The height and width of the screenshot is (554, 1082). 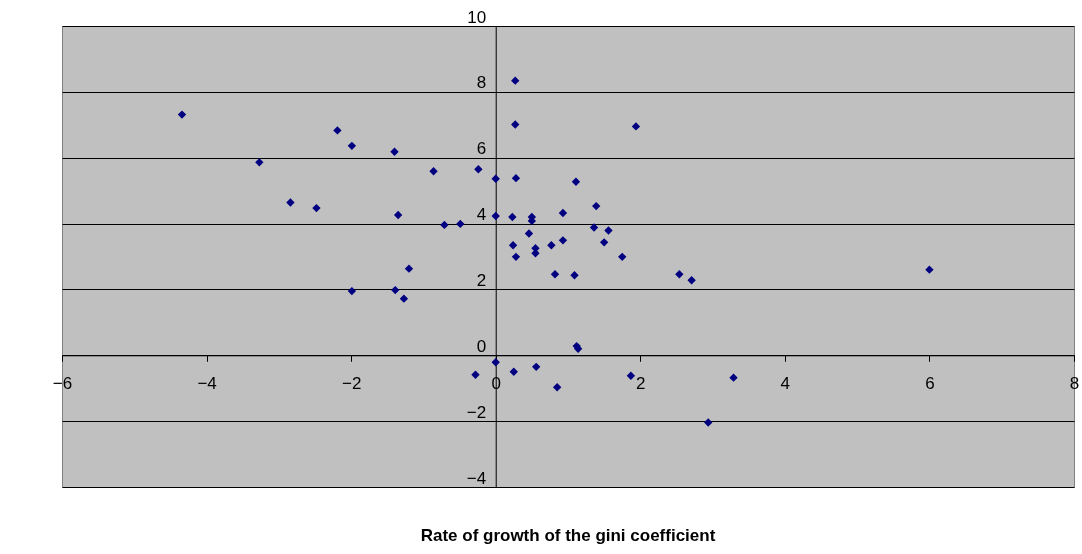 I want to click on x-tick-label: −4, so click(x=207, y=383).